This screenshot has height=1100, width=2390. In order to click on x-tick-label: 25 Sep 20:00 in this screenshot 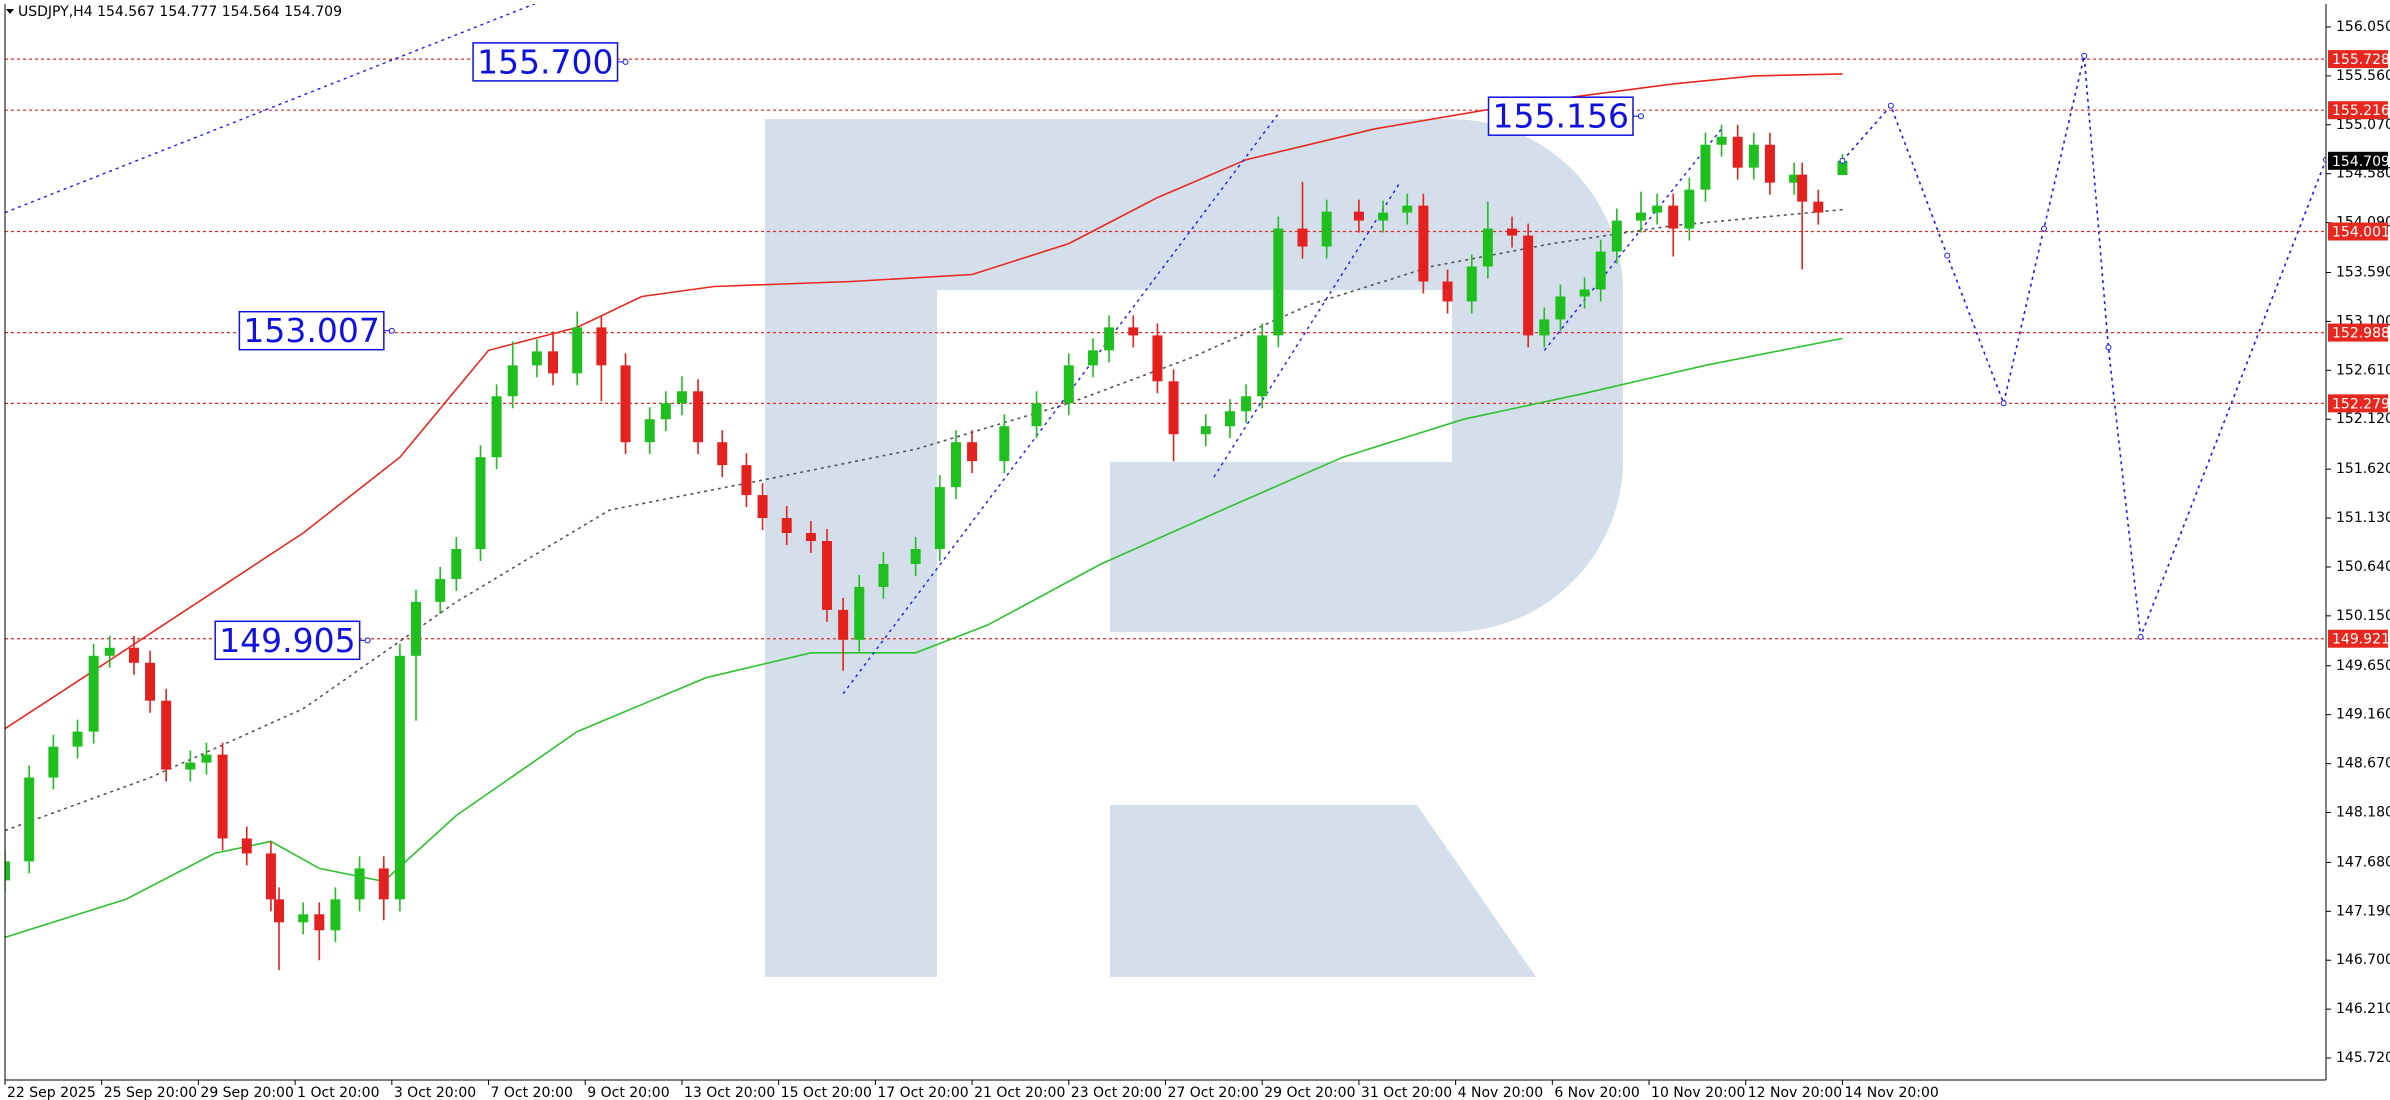, I will do `click(150, 1092)`.